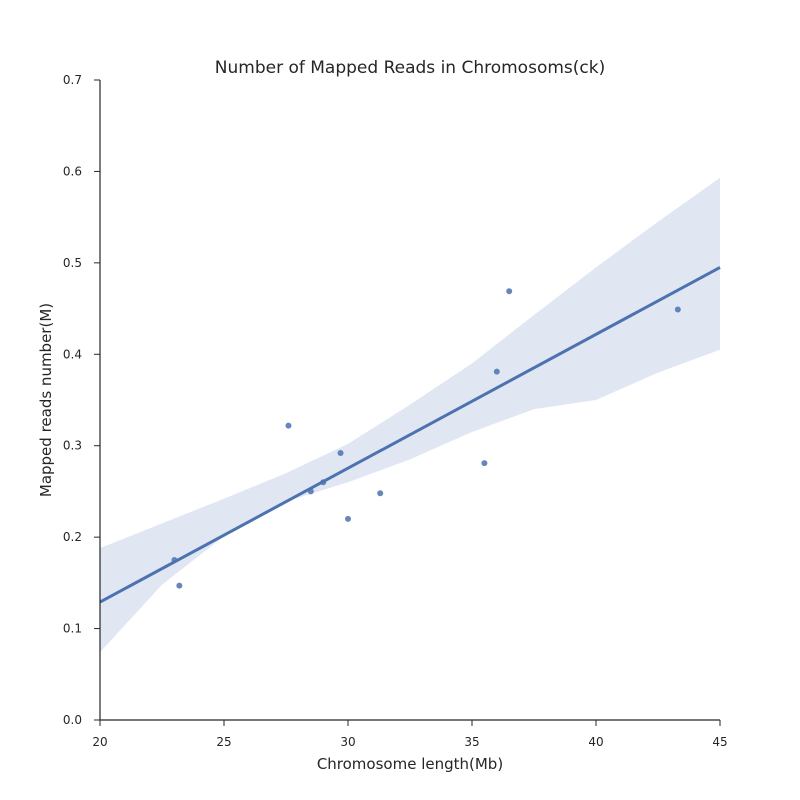 The height and width of the screenshot is (800, 800). I want to click on x-tick-label: 35, so click(471, 742).